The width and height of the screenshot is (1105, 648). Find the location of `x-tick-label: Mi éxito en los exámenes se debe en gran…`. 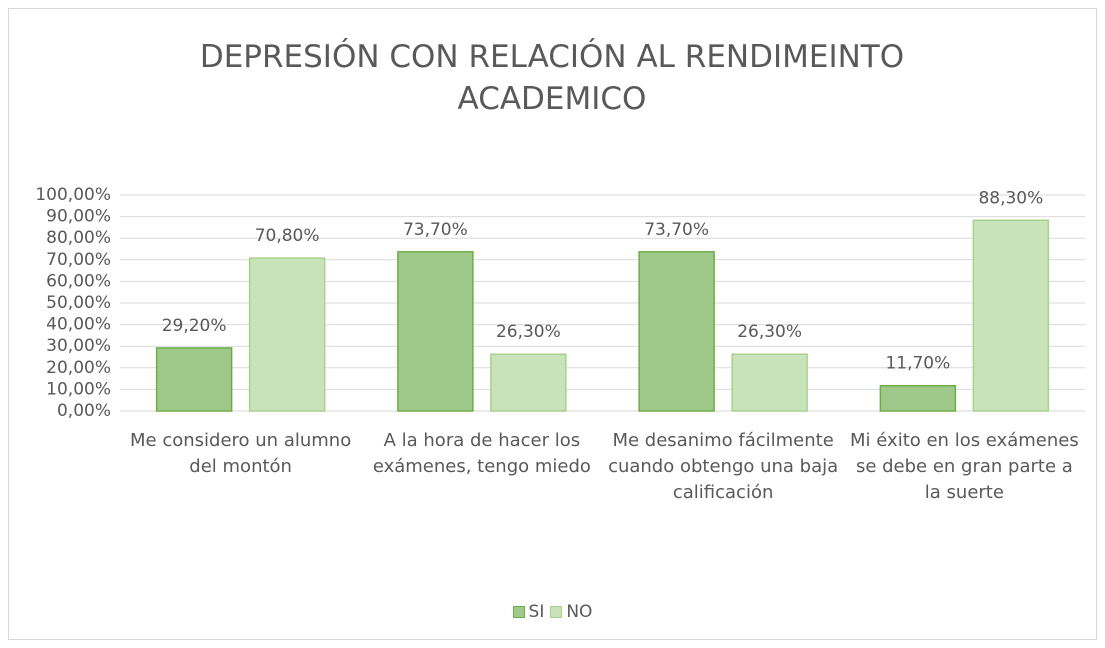

x-tick-label: Mi éxito en los exámenes se debe en gran… is located at coordinates (964, 466).